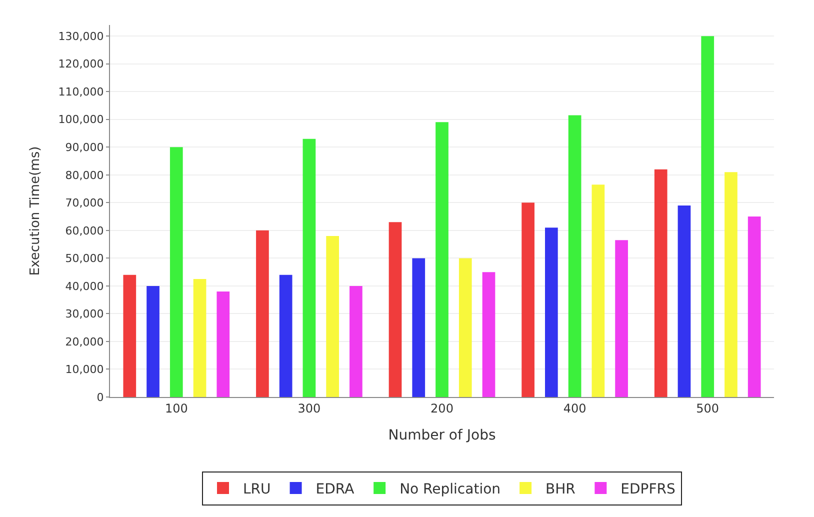  I want to click on legend-label: LRU, so click(257, 489).